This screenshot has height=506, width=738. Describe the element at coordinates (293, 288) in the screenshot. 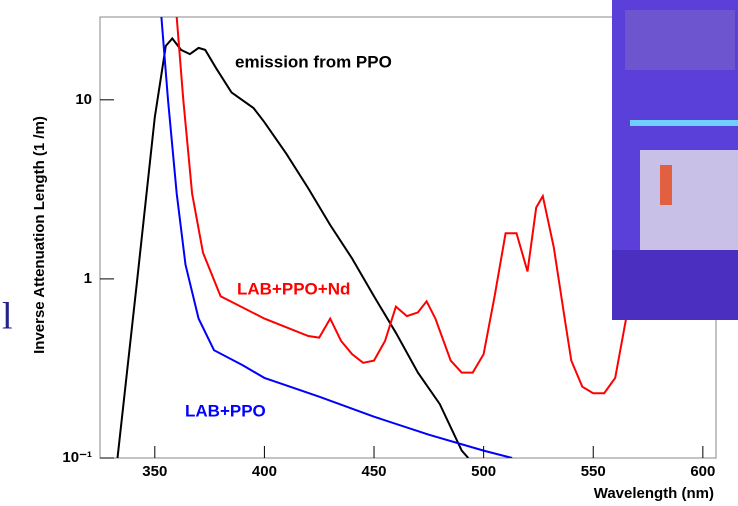

I see `series-label: LAB+PPO+Nd` at that location.